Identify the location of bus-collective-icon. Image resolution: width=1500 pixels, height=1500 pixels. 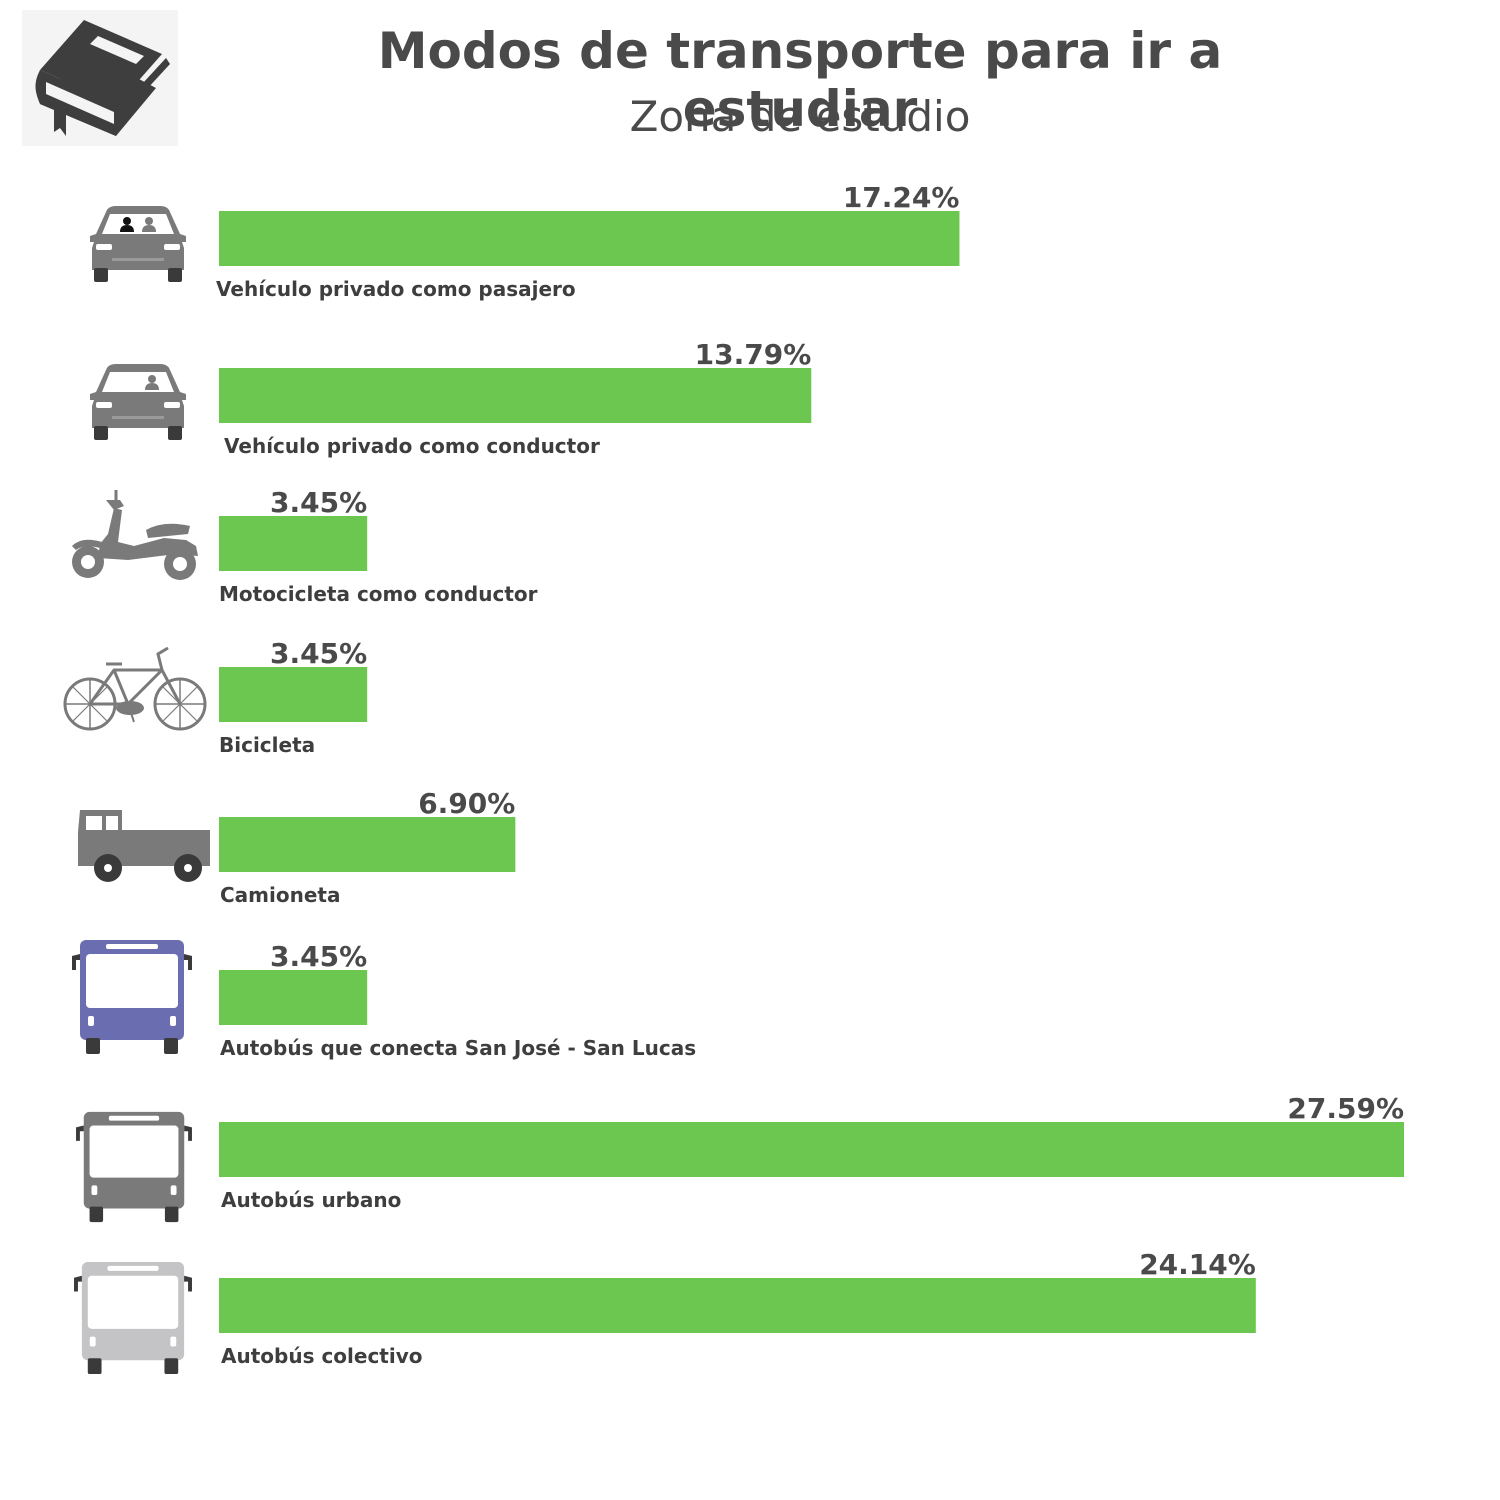
(133, 1318).